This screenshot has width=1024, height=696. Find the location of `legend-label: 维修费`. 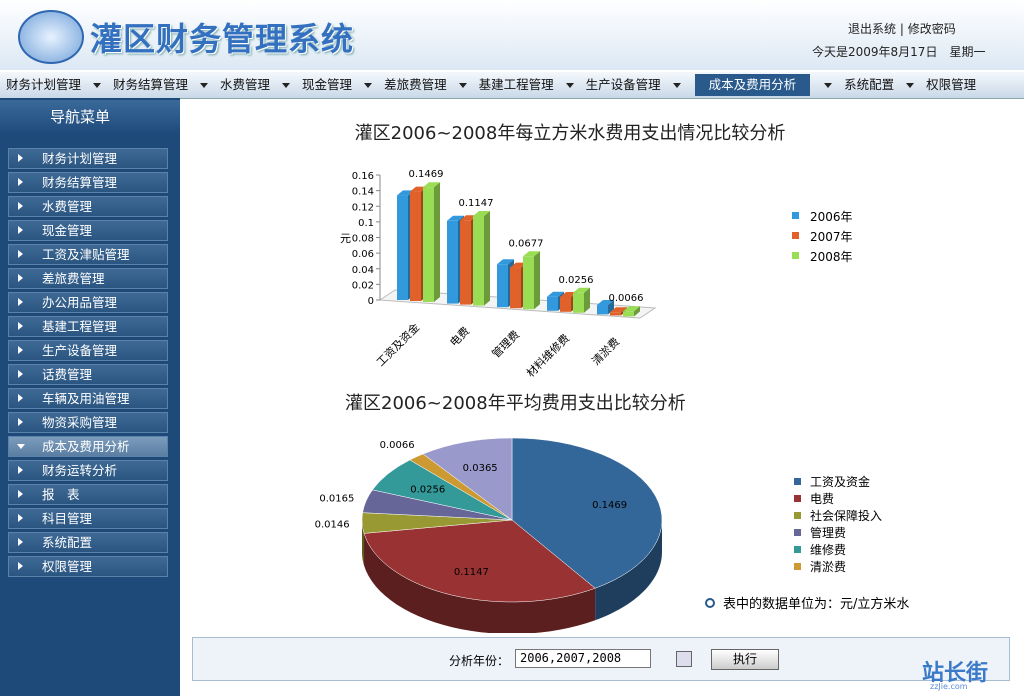

legend-label: 维修费 is located at coordinates (828, 549).